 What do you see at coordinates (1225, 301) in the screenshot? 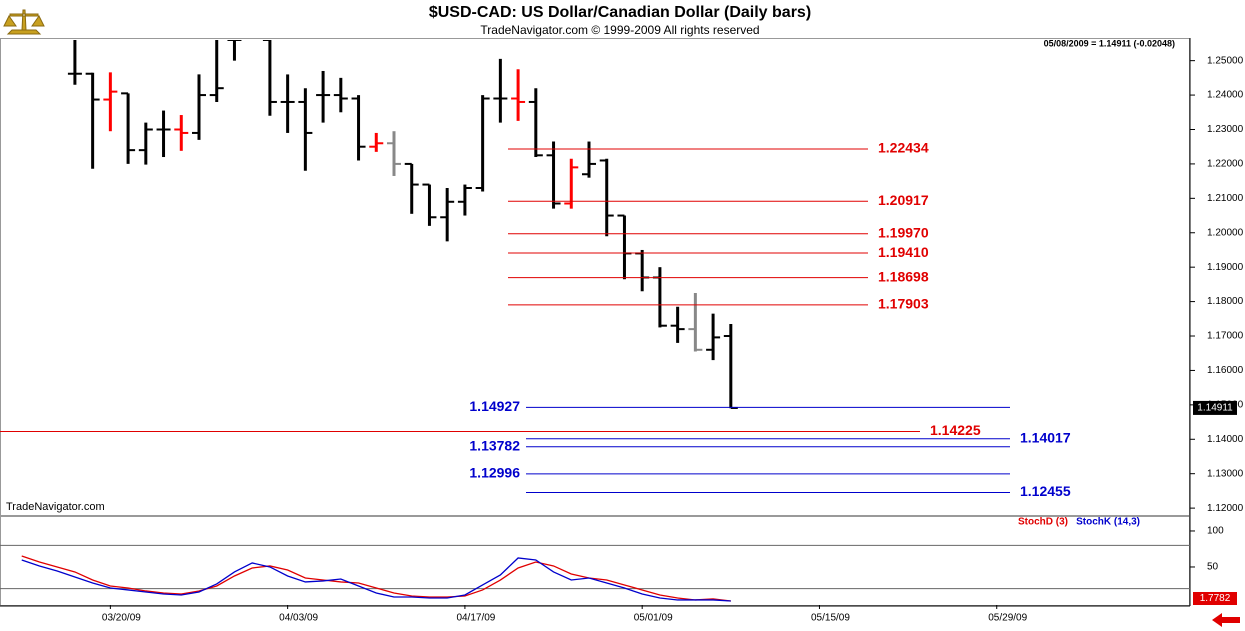
I see `y-tick-label: 1.18000` at bounding box center [1225, 301].